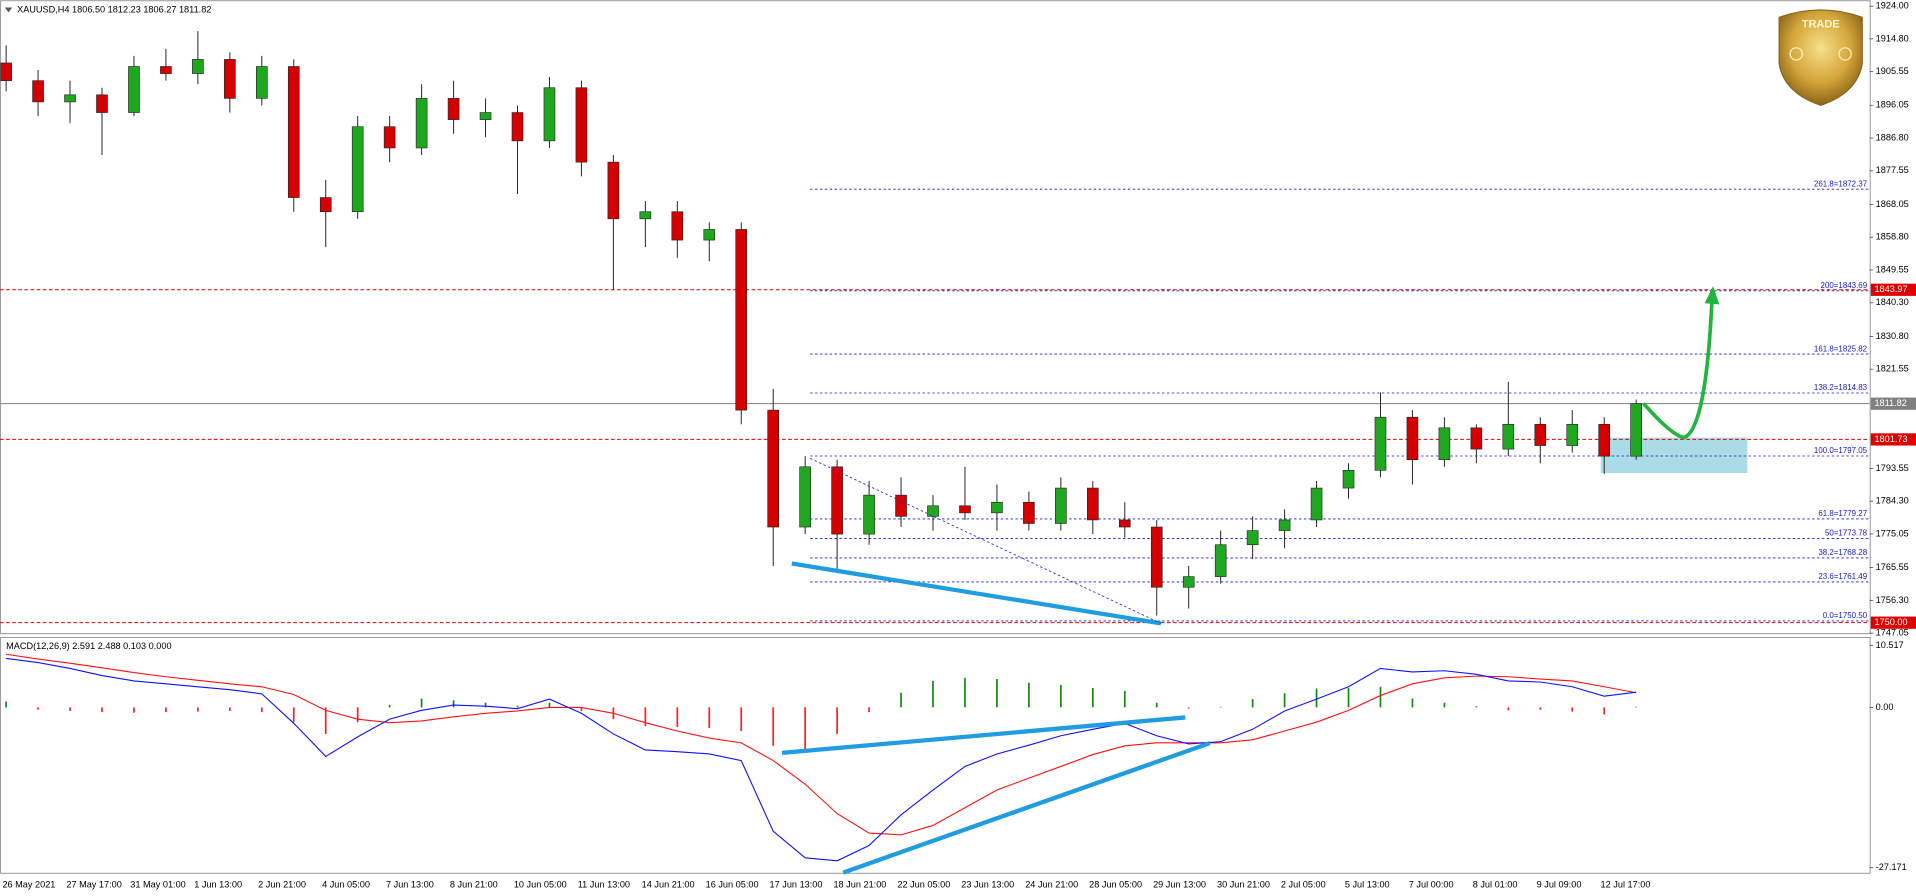 This screenshot has width=1916, height=896. What do you see at coordinates (282, 884) in the screenshot?
I see `x-tick-label: 2 Jun 21:00` at bounding box center [282, 884].